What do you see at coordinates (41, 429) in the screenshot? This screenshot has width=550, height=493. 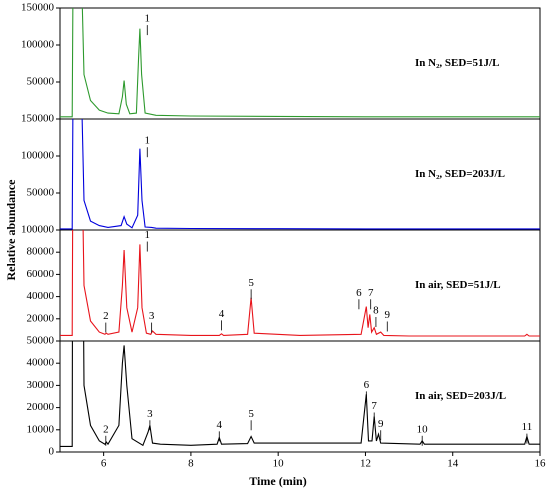 I see `y-tick-label: 10000` at bounding box center [41, 429].